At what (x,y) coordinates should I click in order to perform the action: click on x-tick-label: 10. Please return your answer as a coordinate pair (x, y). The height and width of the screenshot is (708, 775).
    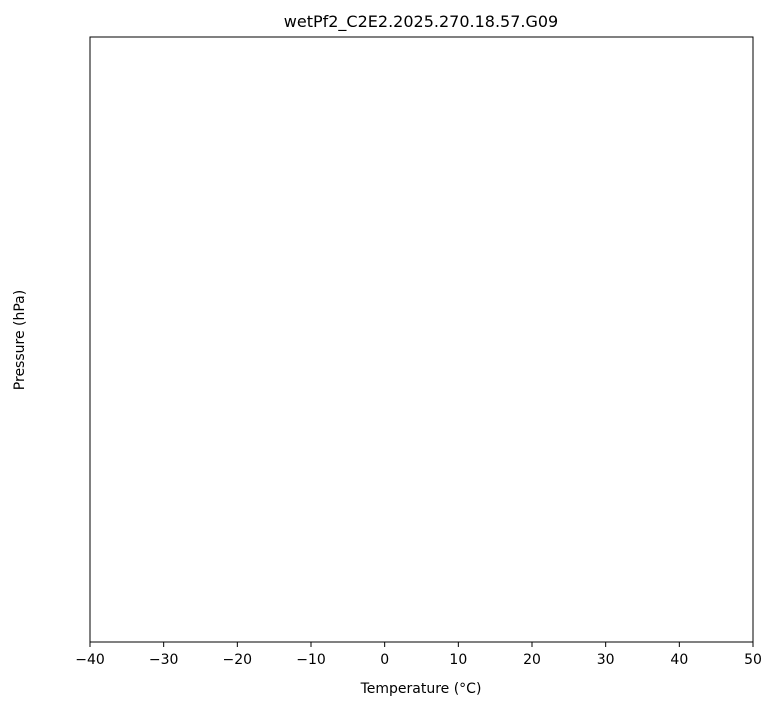
    Looking at the image, I should click on (458, 660).